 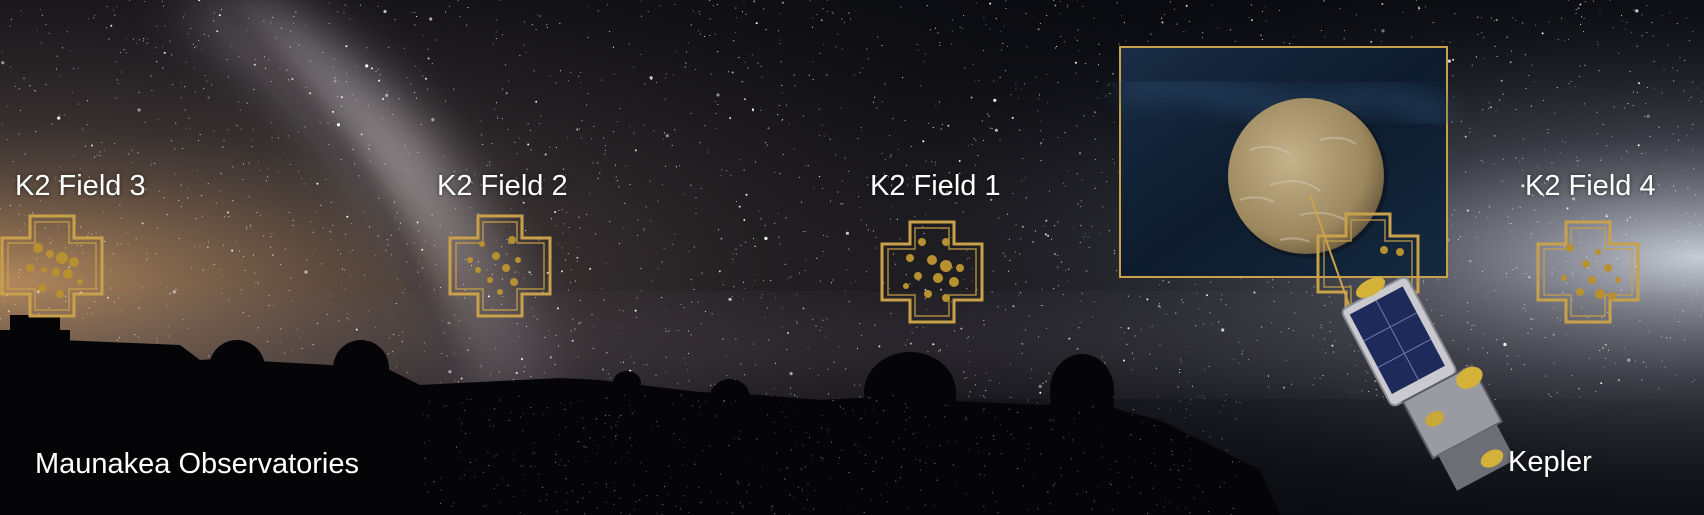 I want to click on k2-field-1-label: K2 Field 1, so click(x=935, y=186).